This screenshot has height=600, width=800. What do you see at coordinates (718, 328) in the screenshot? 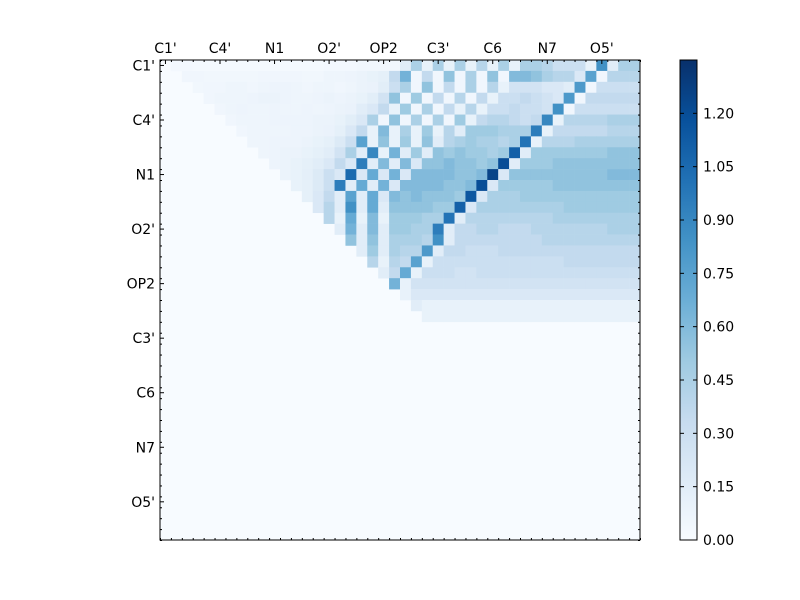
I see `colorbar-tick-label: 0.60` at bounding box center [718, 328].